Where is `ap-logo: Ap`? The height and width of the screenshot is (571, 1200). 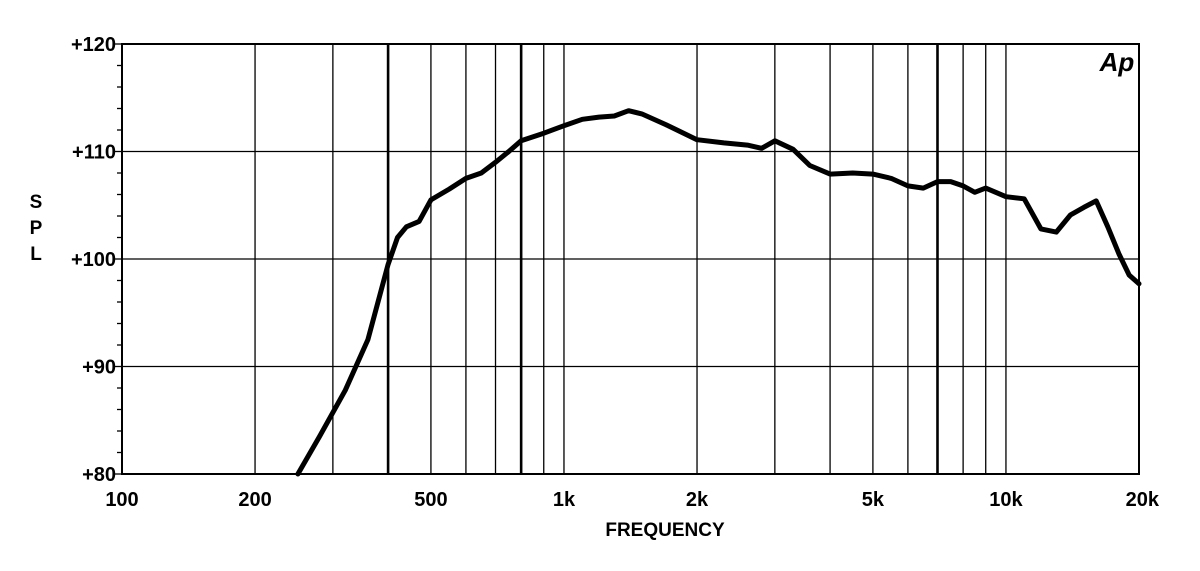
ap-logo: Ap is located at coordinates (1117, 62).